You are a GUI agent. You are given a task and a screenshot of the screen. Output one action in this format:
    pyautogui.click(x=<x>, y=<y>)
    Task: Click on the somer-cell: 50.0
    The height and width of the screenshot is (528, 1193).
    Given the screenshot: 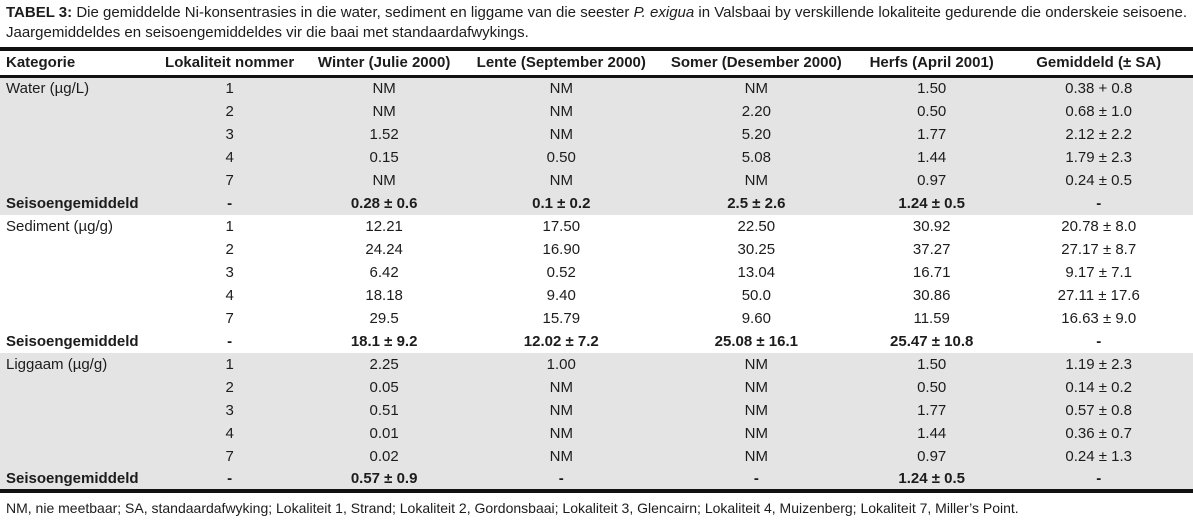 What is the action you would take?
    pyautogui.click(x=756, y=295)
    